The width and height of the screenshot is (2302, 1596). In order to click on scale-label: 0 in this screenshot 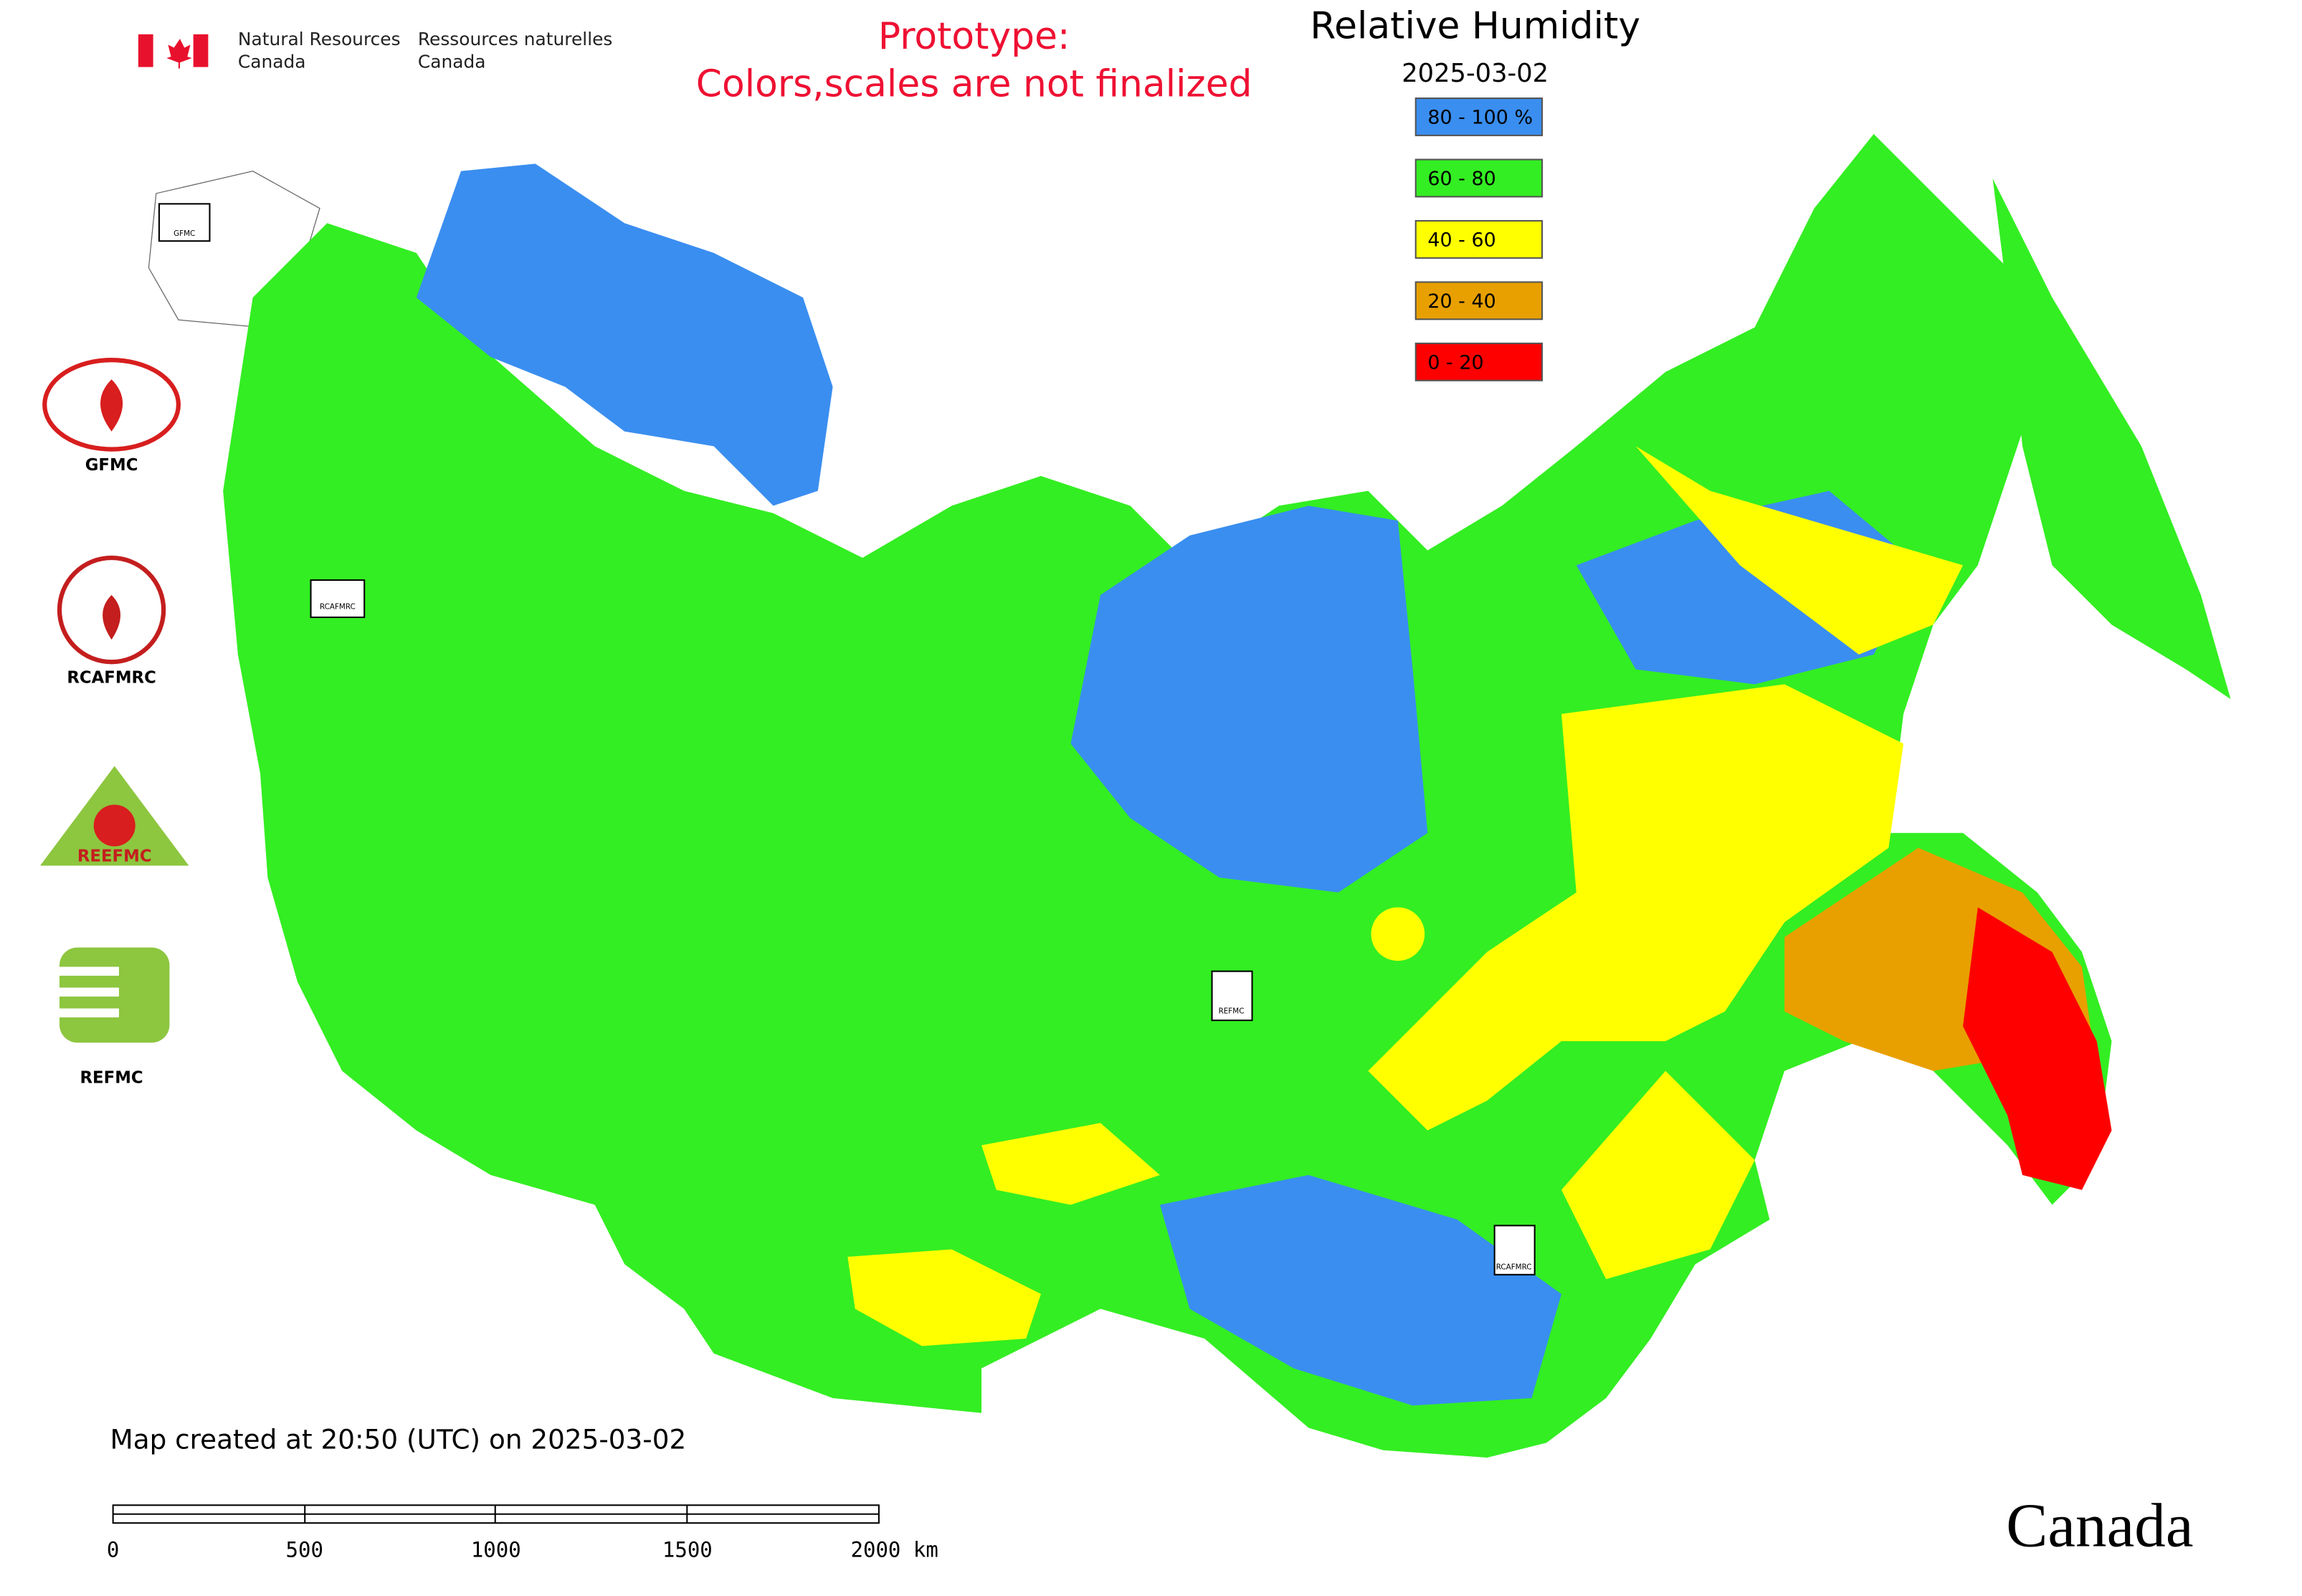, I will do `click(113, 1550)`.